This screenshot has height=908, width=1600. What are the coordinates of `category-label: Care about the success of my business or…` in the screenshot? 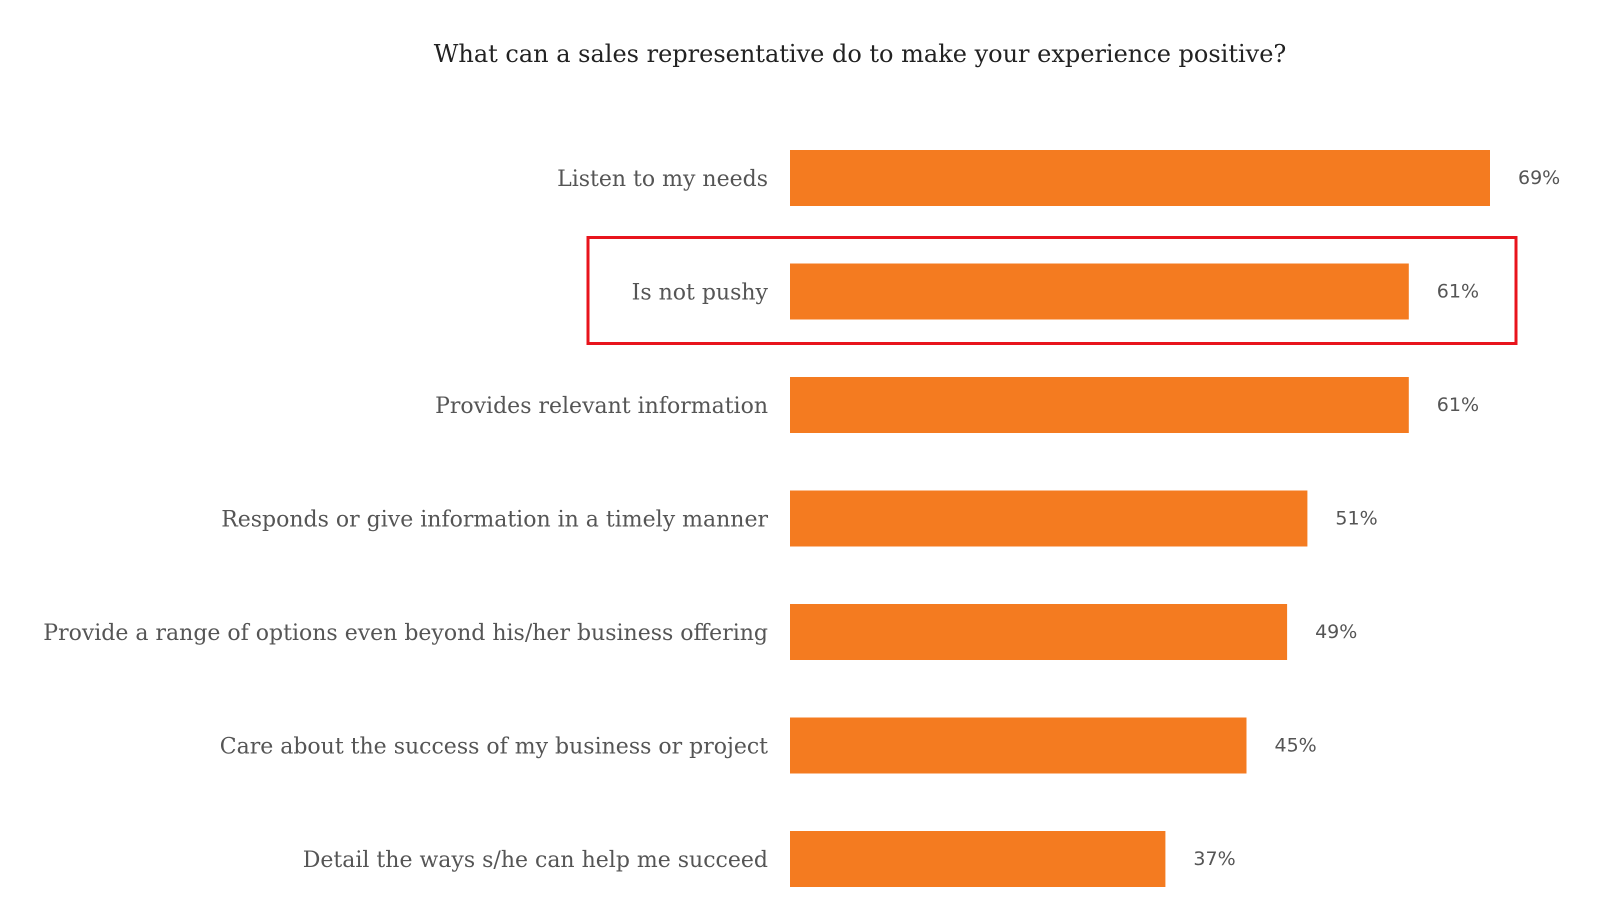 It's located at (494, 747).